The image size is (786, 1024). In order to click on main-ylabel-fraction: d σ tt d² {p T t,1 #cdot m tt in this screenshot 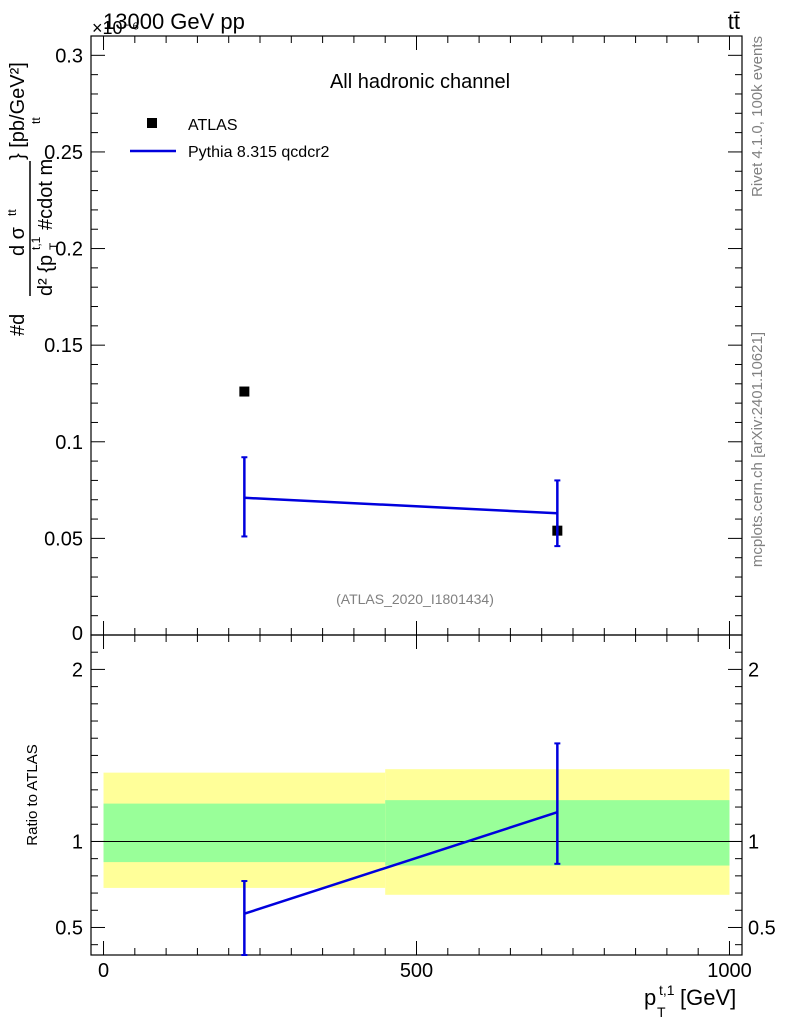, I will do `click(33, 206)`.